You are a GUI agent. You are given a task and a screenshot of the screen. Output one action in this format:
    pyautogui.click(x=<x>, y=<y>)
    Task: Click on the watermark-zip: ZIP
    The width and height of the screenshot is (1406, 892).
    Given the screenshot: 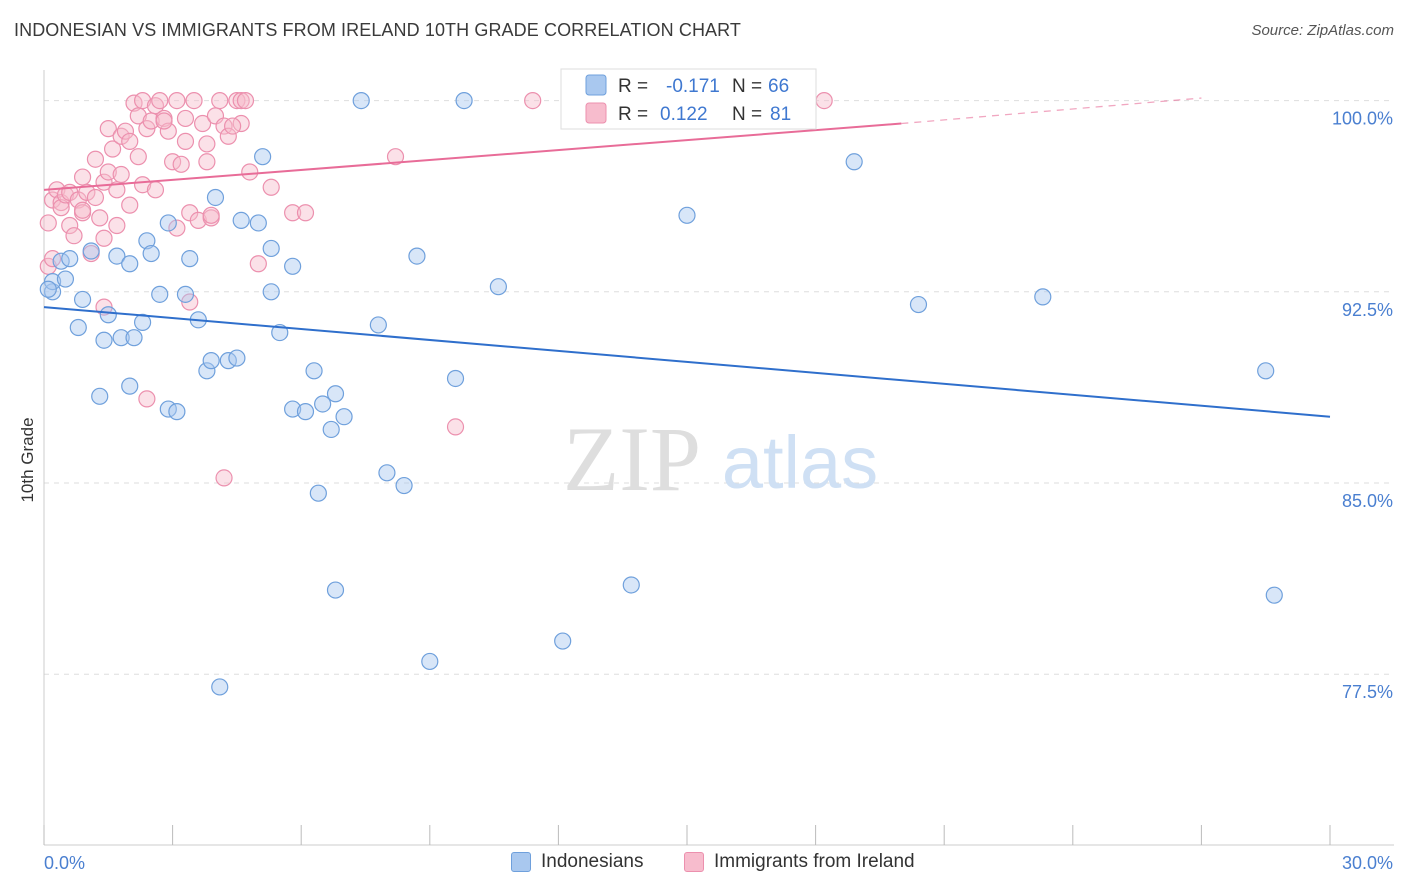 What is the action you would take?
    pyautogui.click(x=632, y=459)
    